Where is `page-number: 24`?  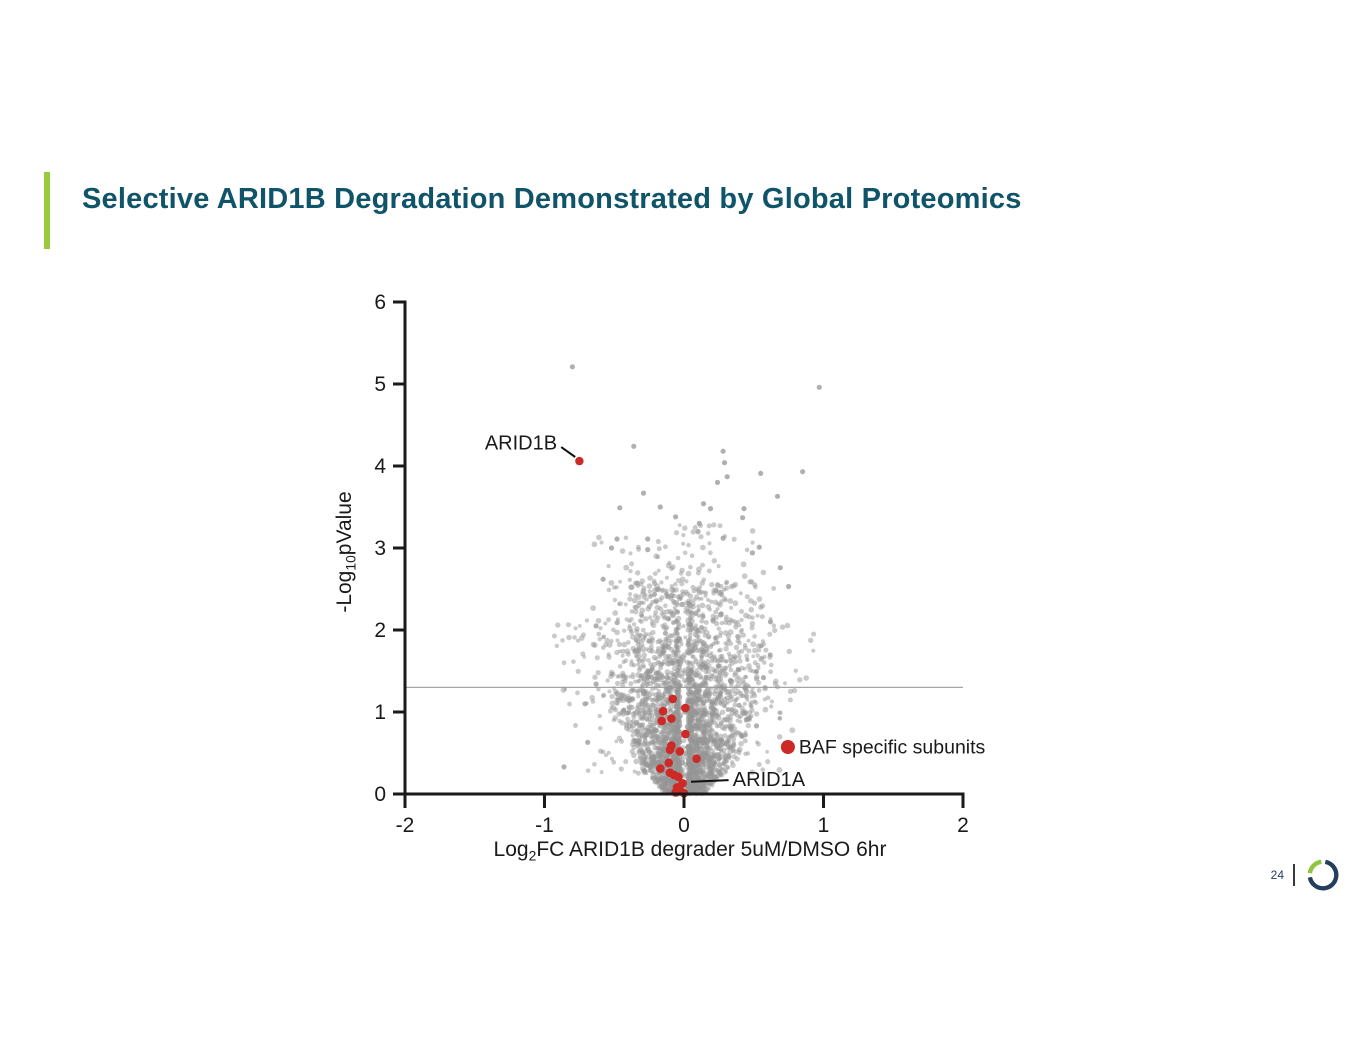
page-number: 24 is located at coordinates (1277, 875).